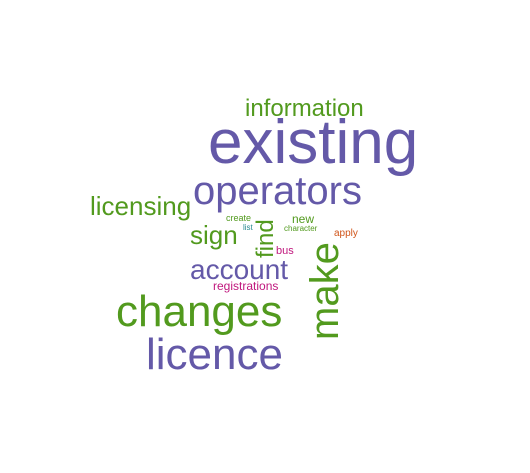 The width and height of the screenshot is (530, 473). Describe the element at coordinates (313, 142) in the screenshot. I see `word-existing: existing` at that location.